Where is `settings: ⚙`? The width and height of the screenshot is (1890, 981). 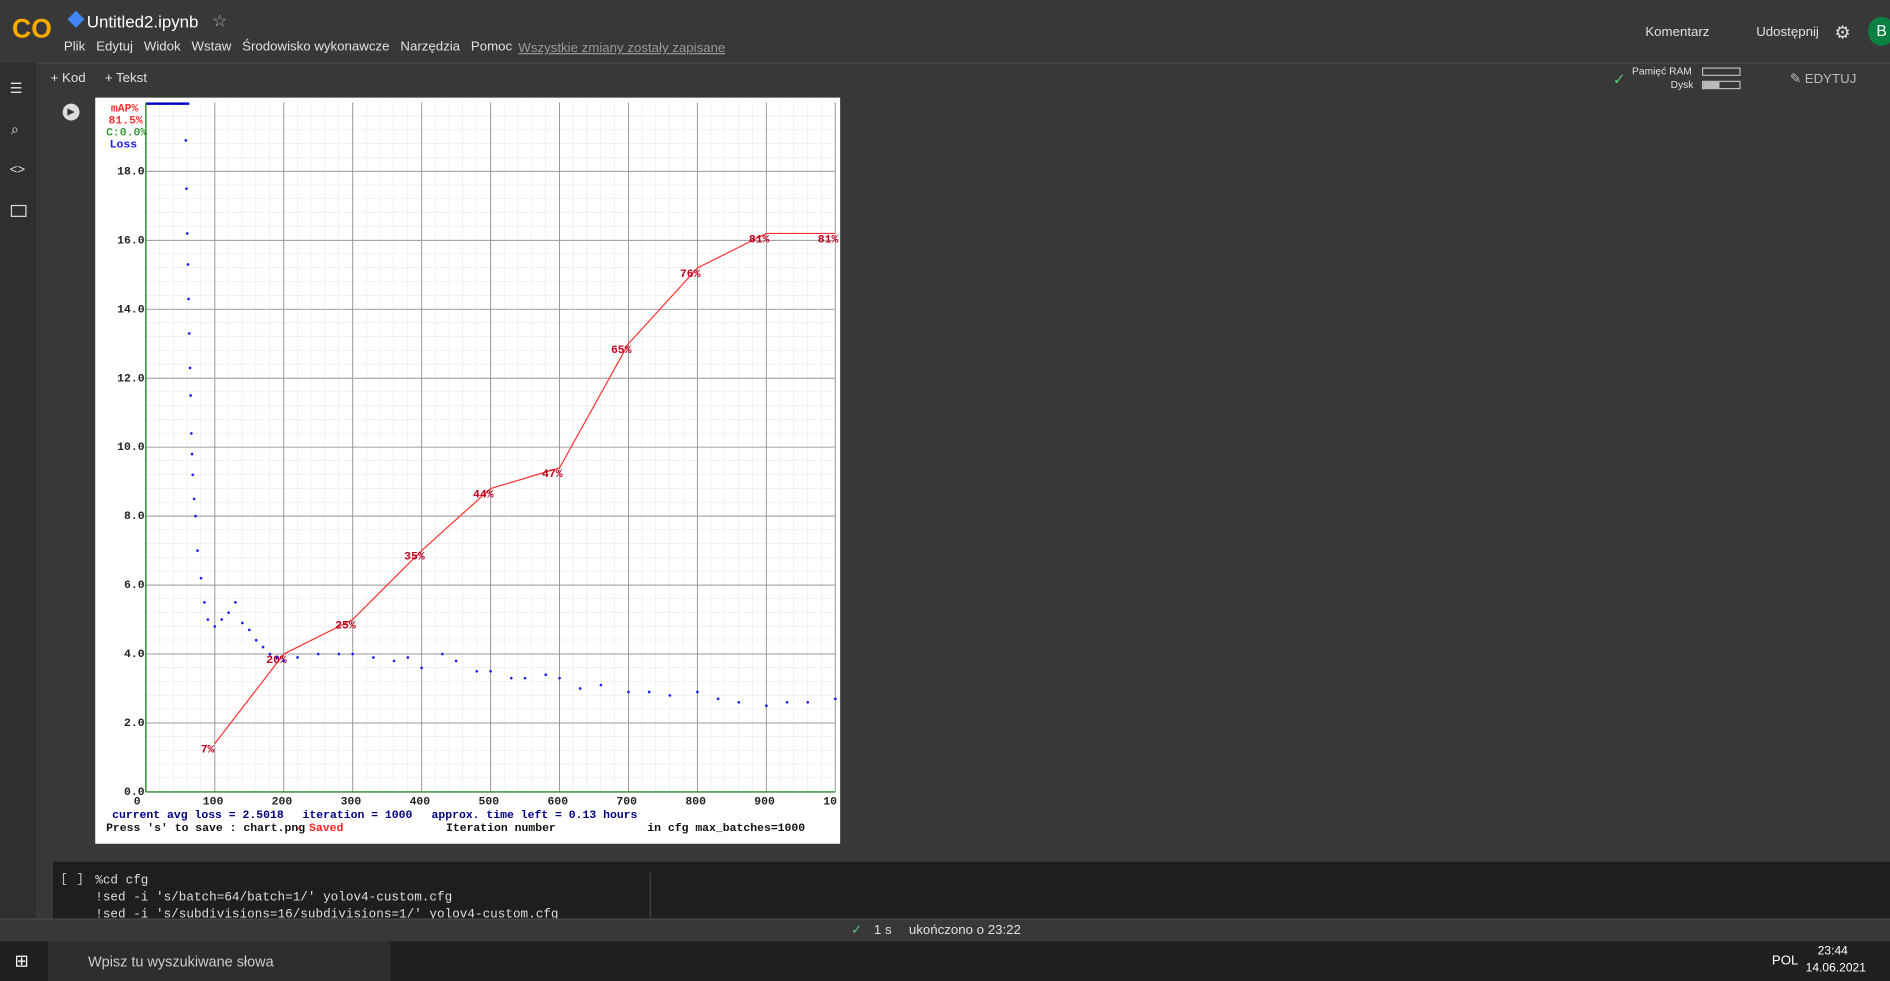 settings: ⚙ is located at coordinates (1842, 33).